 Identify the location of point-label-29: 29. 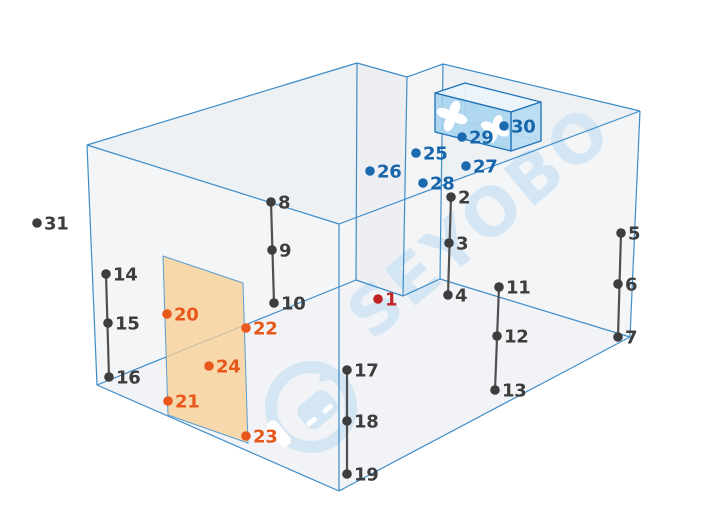
(481, 138).